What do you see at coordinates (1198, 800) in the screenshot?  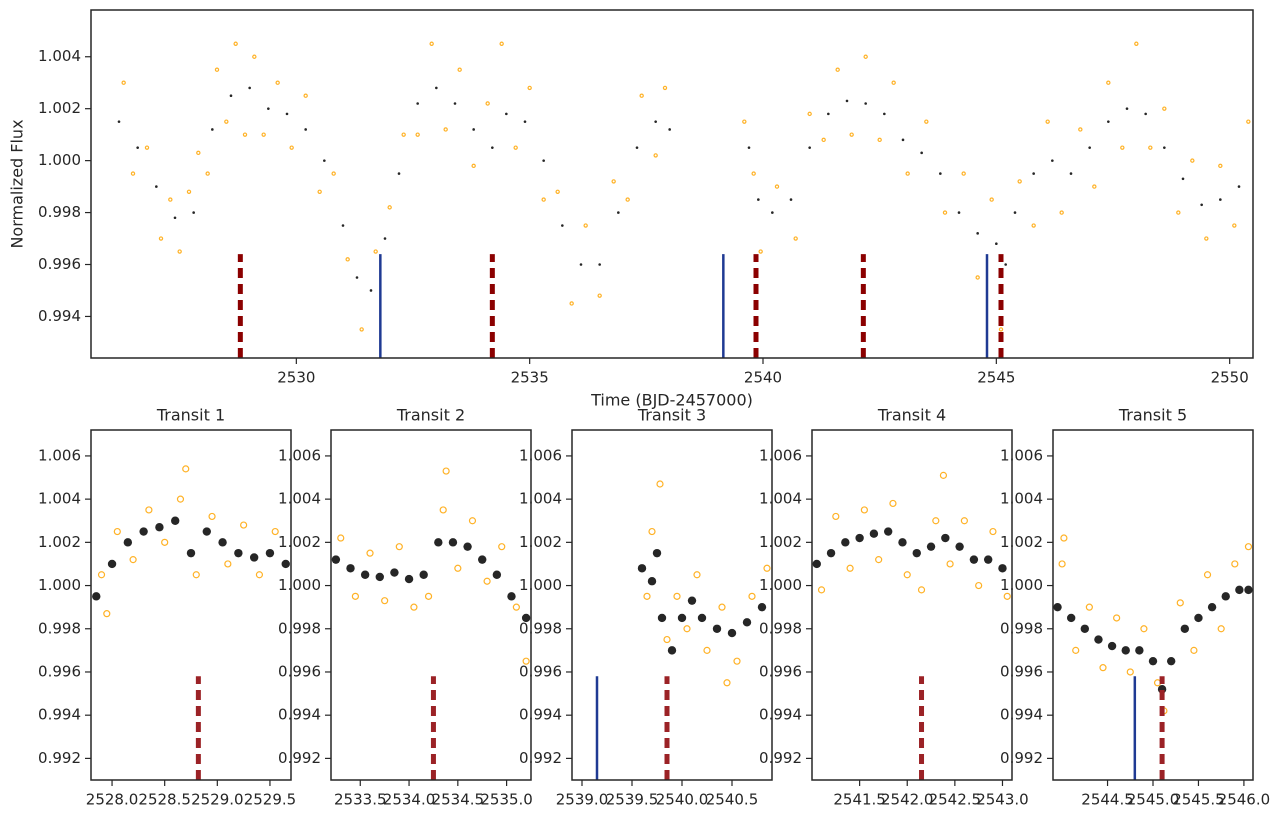 I see `x-tick-label: 2545.5` at bounding box center [1198, 800].